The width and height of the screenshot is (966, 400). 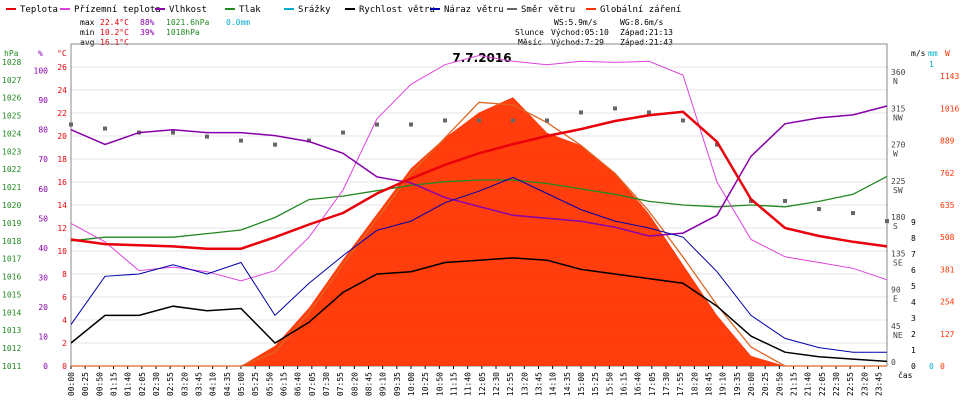 I want to click on tick-label-hpa: 1028, so click(x=11, y=62).